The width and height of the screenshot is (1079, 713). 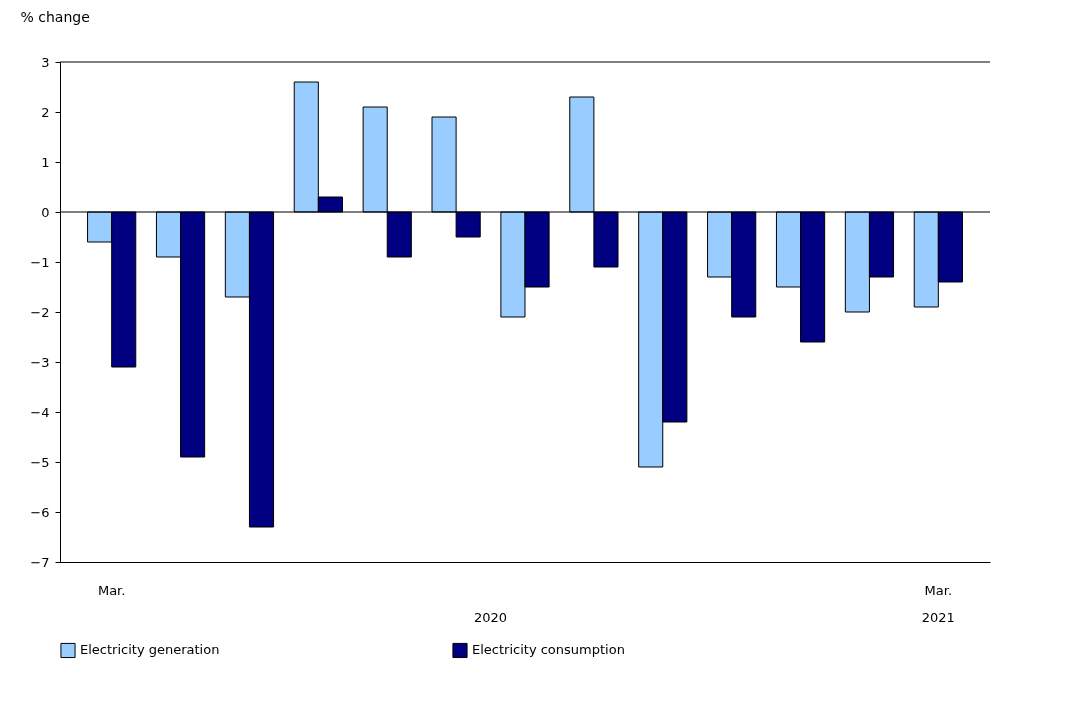 What do you see at coordinates (40, 312) in the screenshot?
I see `y-tick-label: −2` at bounding box center [40, 312].